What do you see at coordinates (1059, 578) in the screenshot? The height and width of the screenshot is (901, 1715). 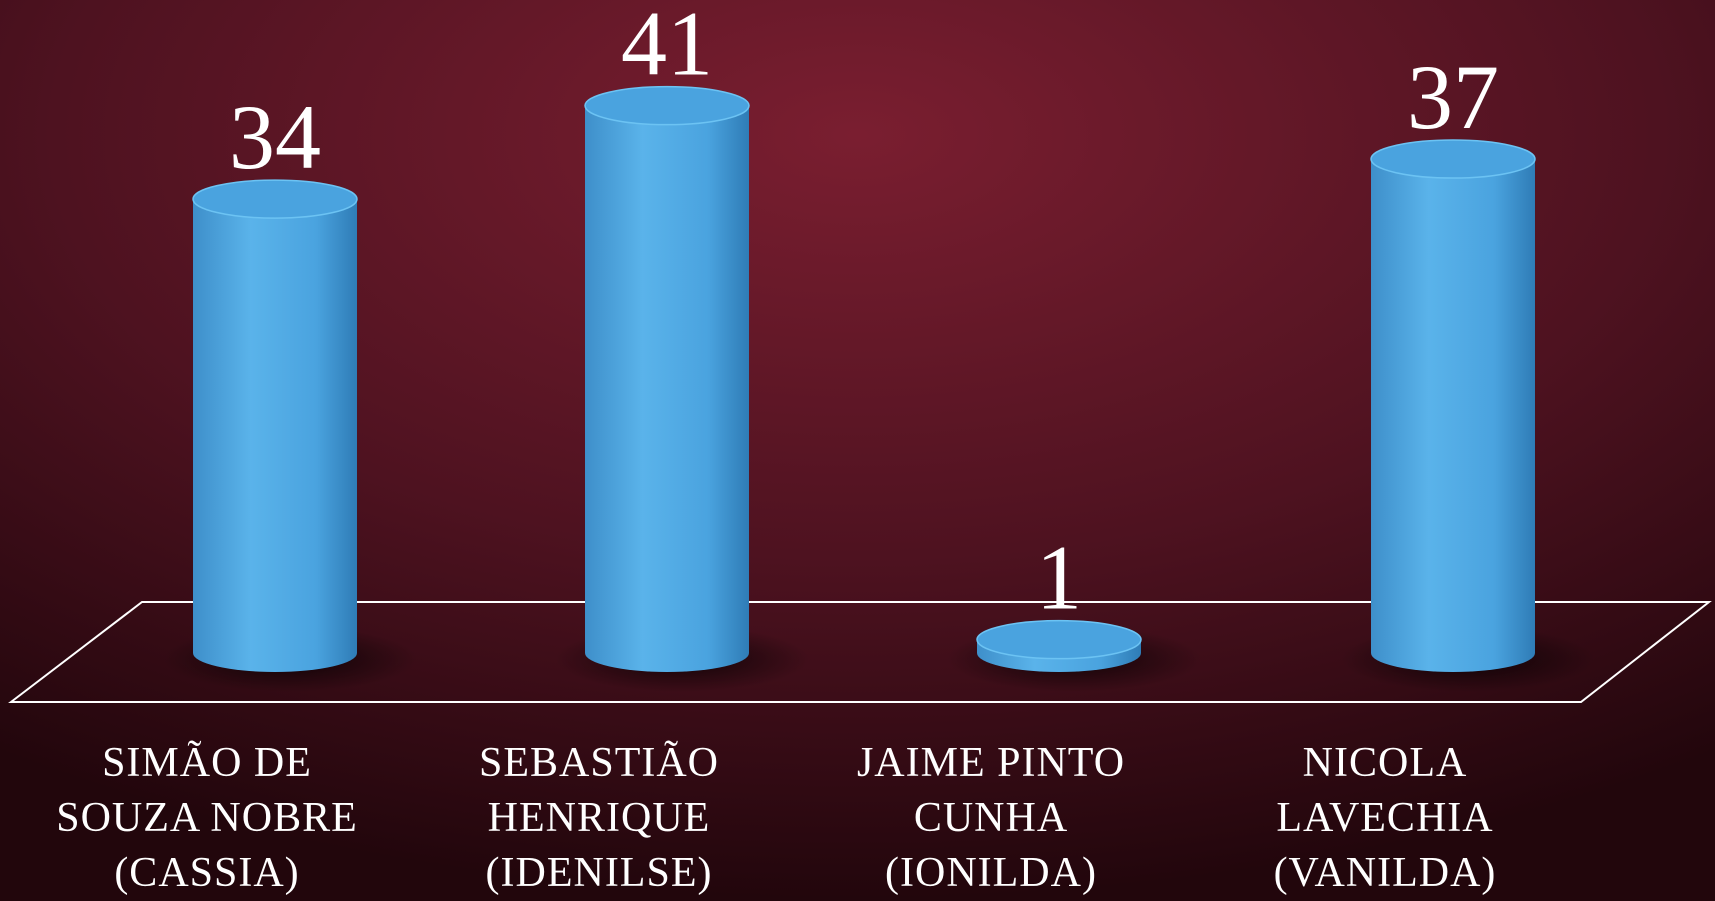 I see `data-label: 1` at bounding box center [1059, 578].